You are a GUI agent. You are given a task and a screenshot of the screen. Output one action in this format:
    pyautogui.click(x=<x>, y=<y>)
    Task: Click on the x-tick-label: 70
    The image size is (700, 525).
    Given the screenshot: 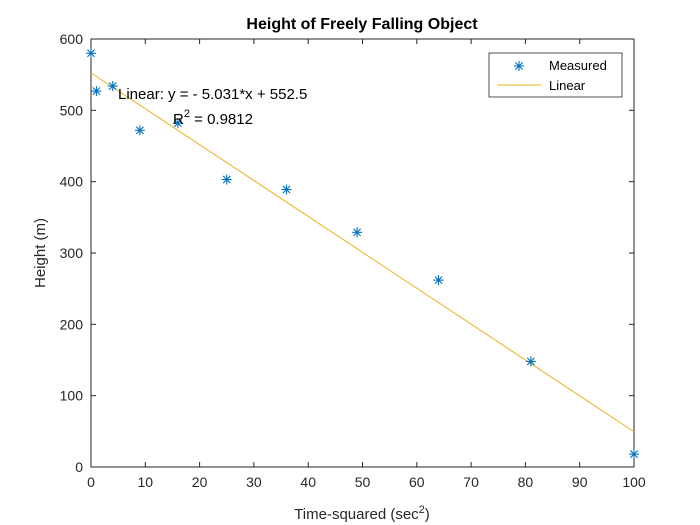 What is the action you would take?
    pyautogui.click(x=471, y=482)
    